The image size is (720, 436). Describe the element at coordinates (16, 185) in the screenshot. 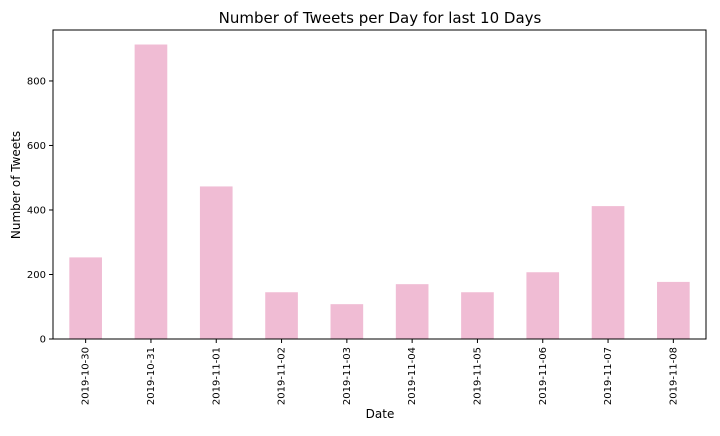

I see `y-axis-label: Number of Tweets` at that location.